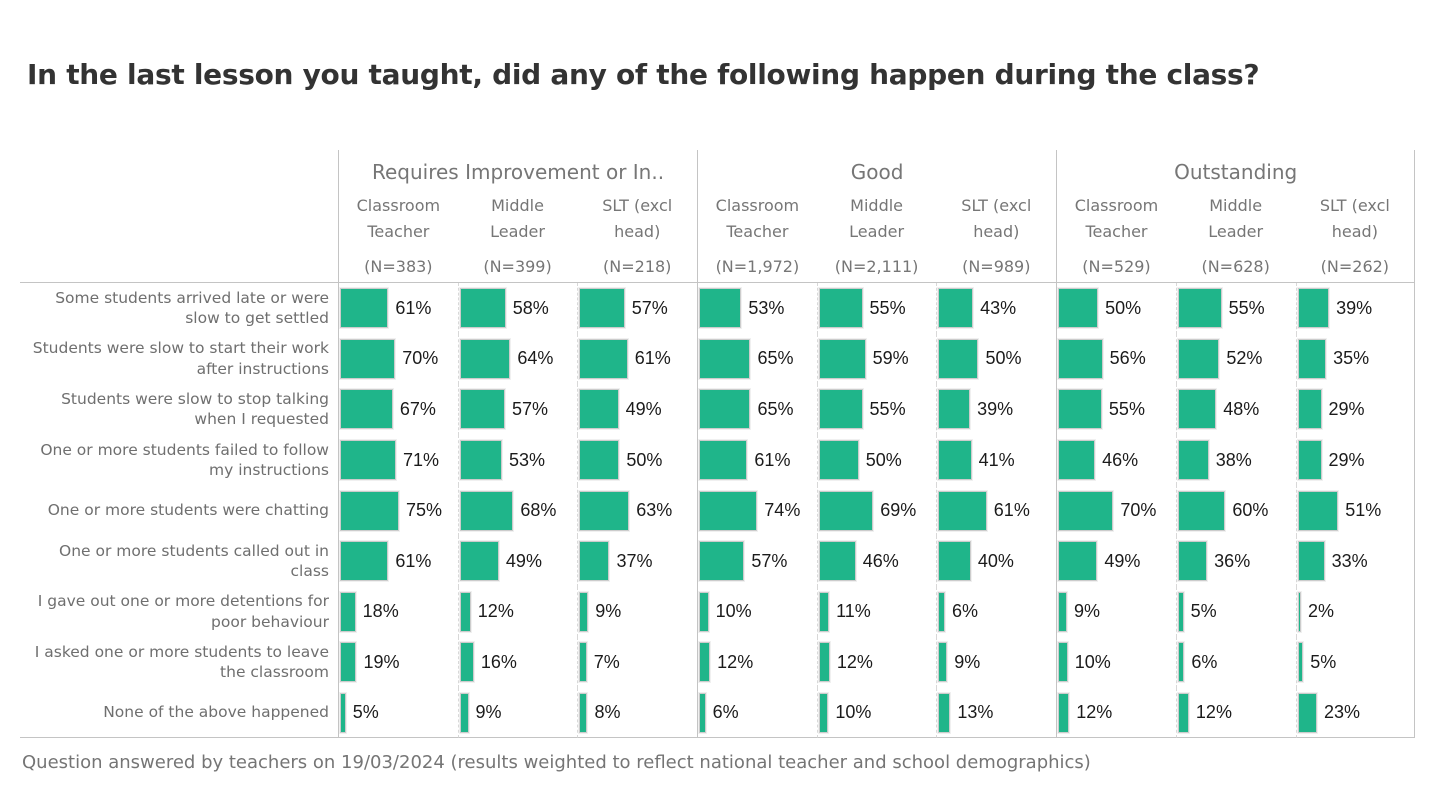  Describe the element at coordinates (649, 307) in the screenshot. I see `bar-value-label: 57%` at that location.